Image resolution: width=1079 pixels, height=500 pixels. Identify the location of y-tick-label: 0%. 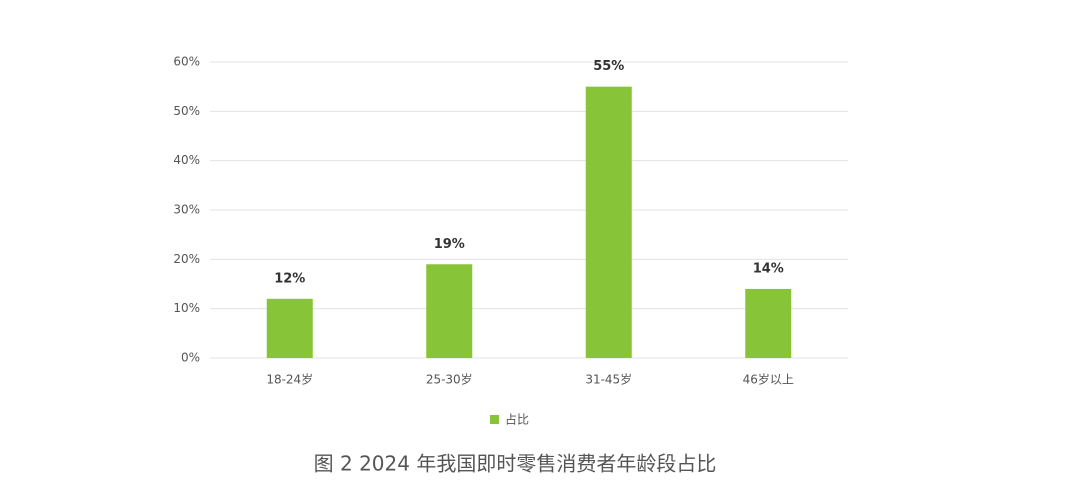
(190, 358).